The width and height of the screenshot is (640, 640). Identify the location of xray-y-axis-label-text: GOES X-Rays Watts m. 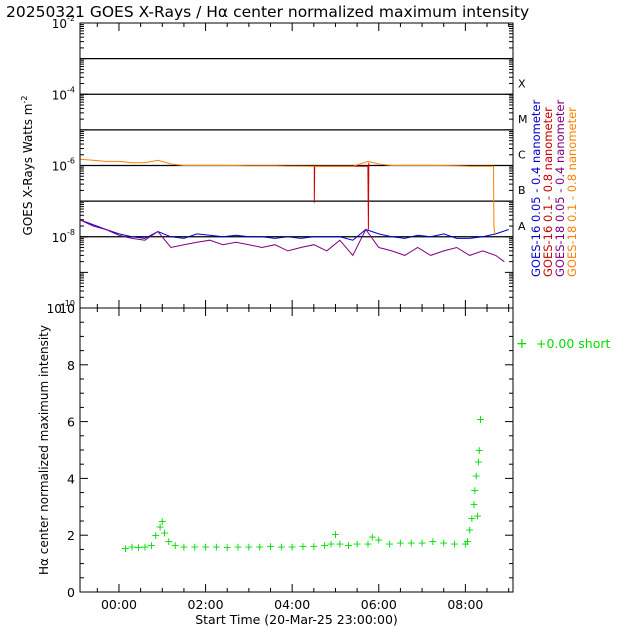
(28, 170).